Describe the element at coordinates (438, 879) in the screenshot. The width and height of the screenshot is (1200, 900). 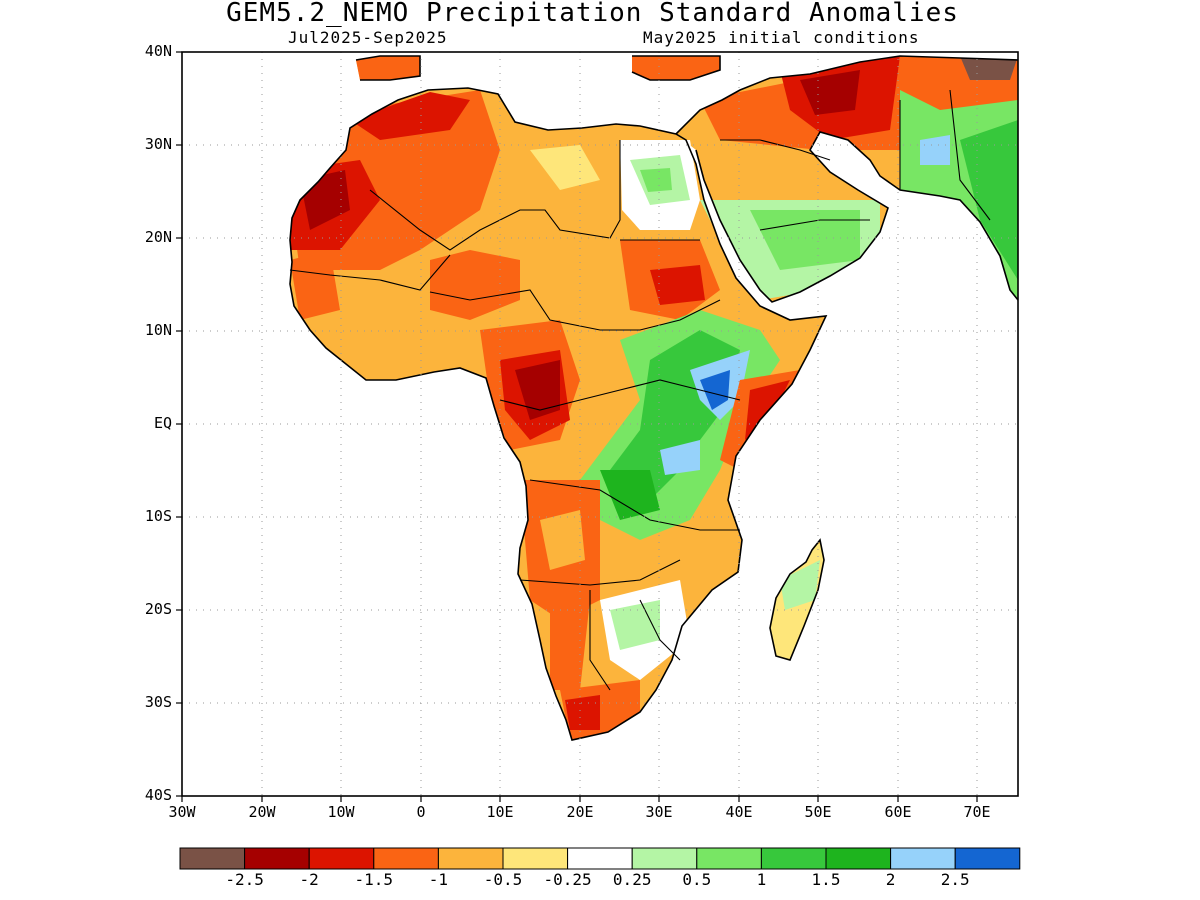
I see `colorbar-label: -1` at that location.